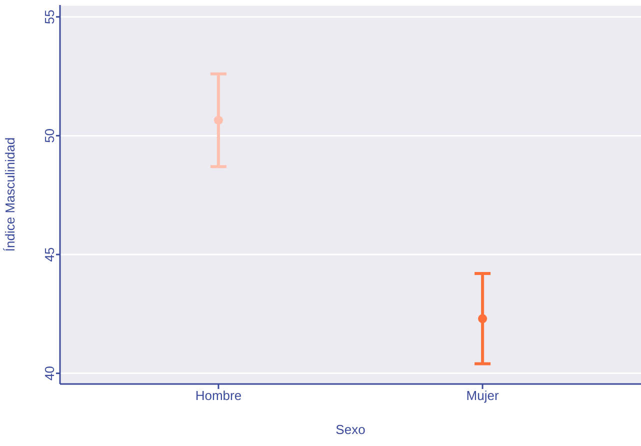  I want to click on y-tick-label: 45, so click(49, 254).